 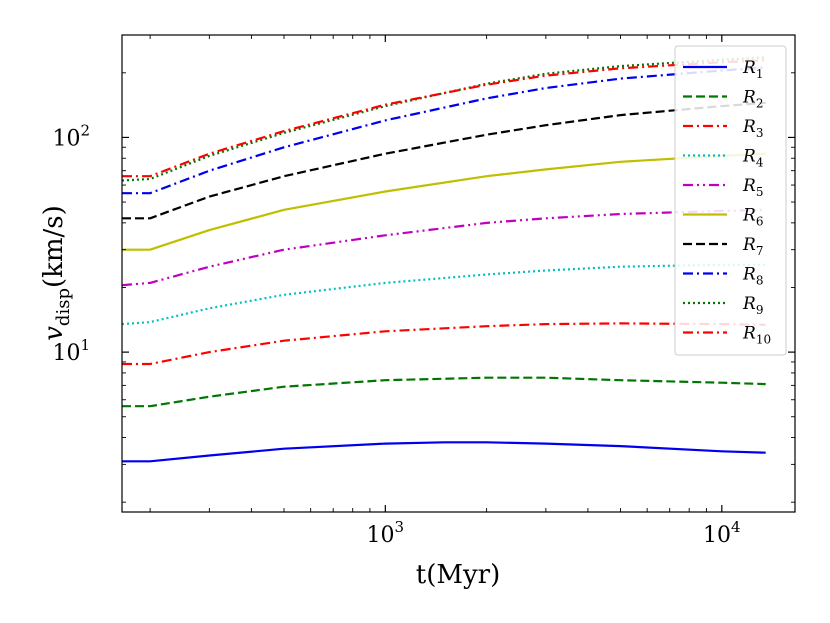 I want to click on series-line-r7, so click(x=444, y=160).